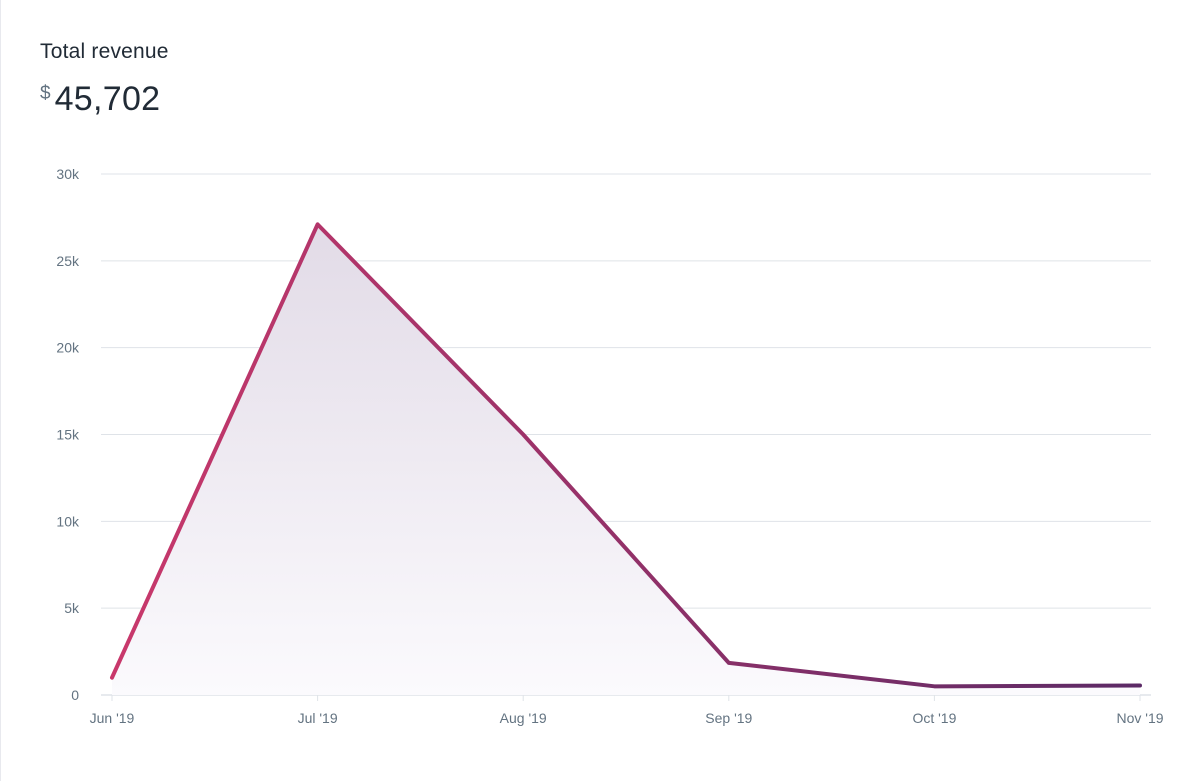 The width and height of the screenshot is (1200, 782). I want to click on card-title: Total revenue, so click(104, 51).